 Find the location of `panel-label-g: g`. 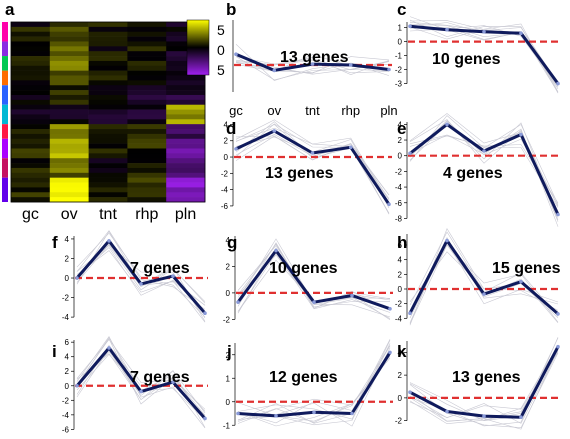

panel-label-g: g is located at coordinates (232, 242).